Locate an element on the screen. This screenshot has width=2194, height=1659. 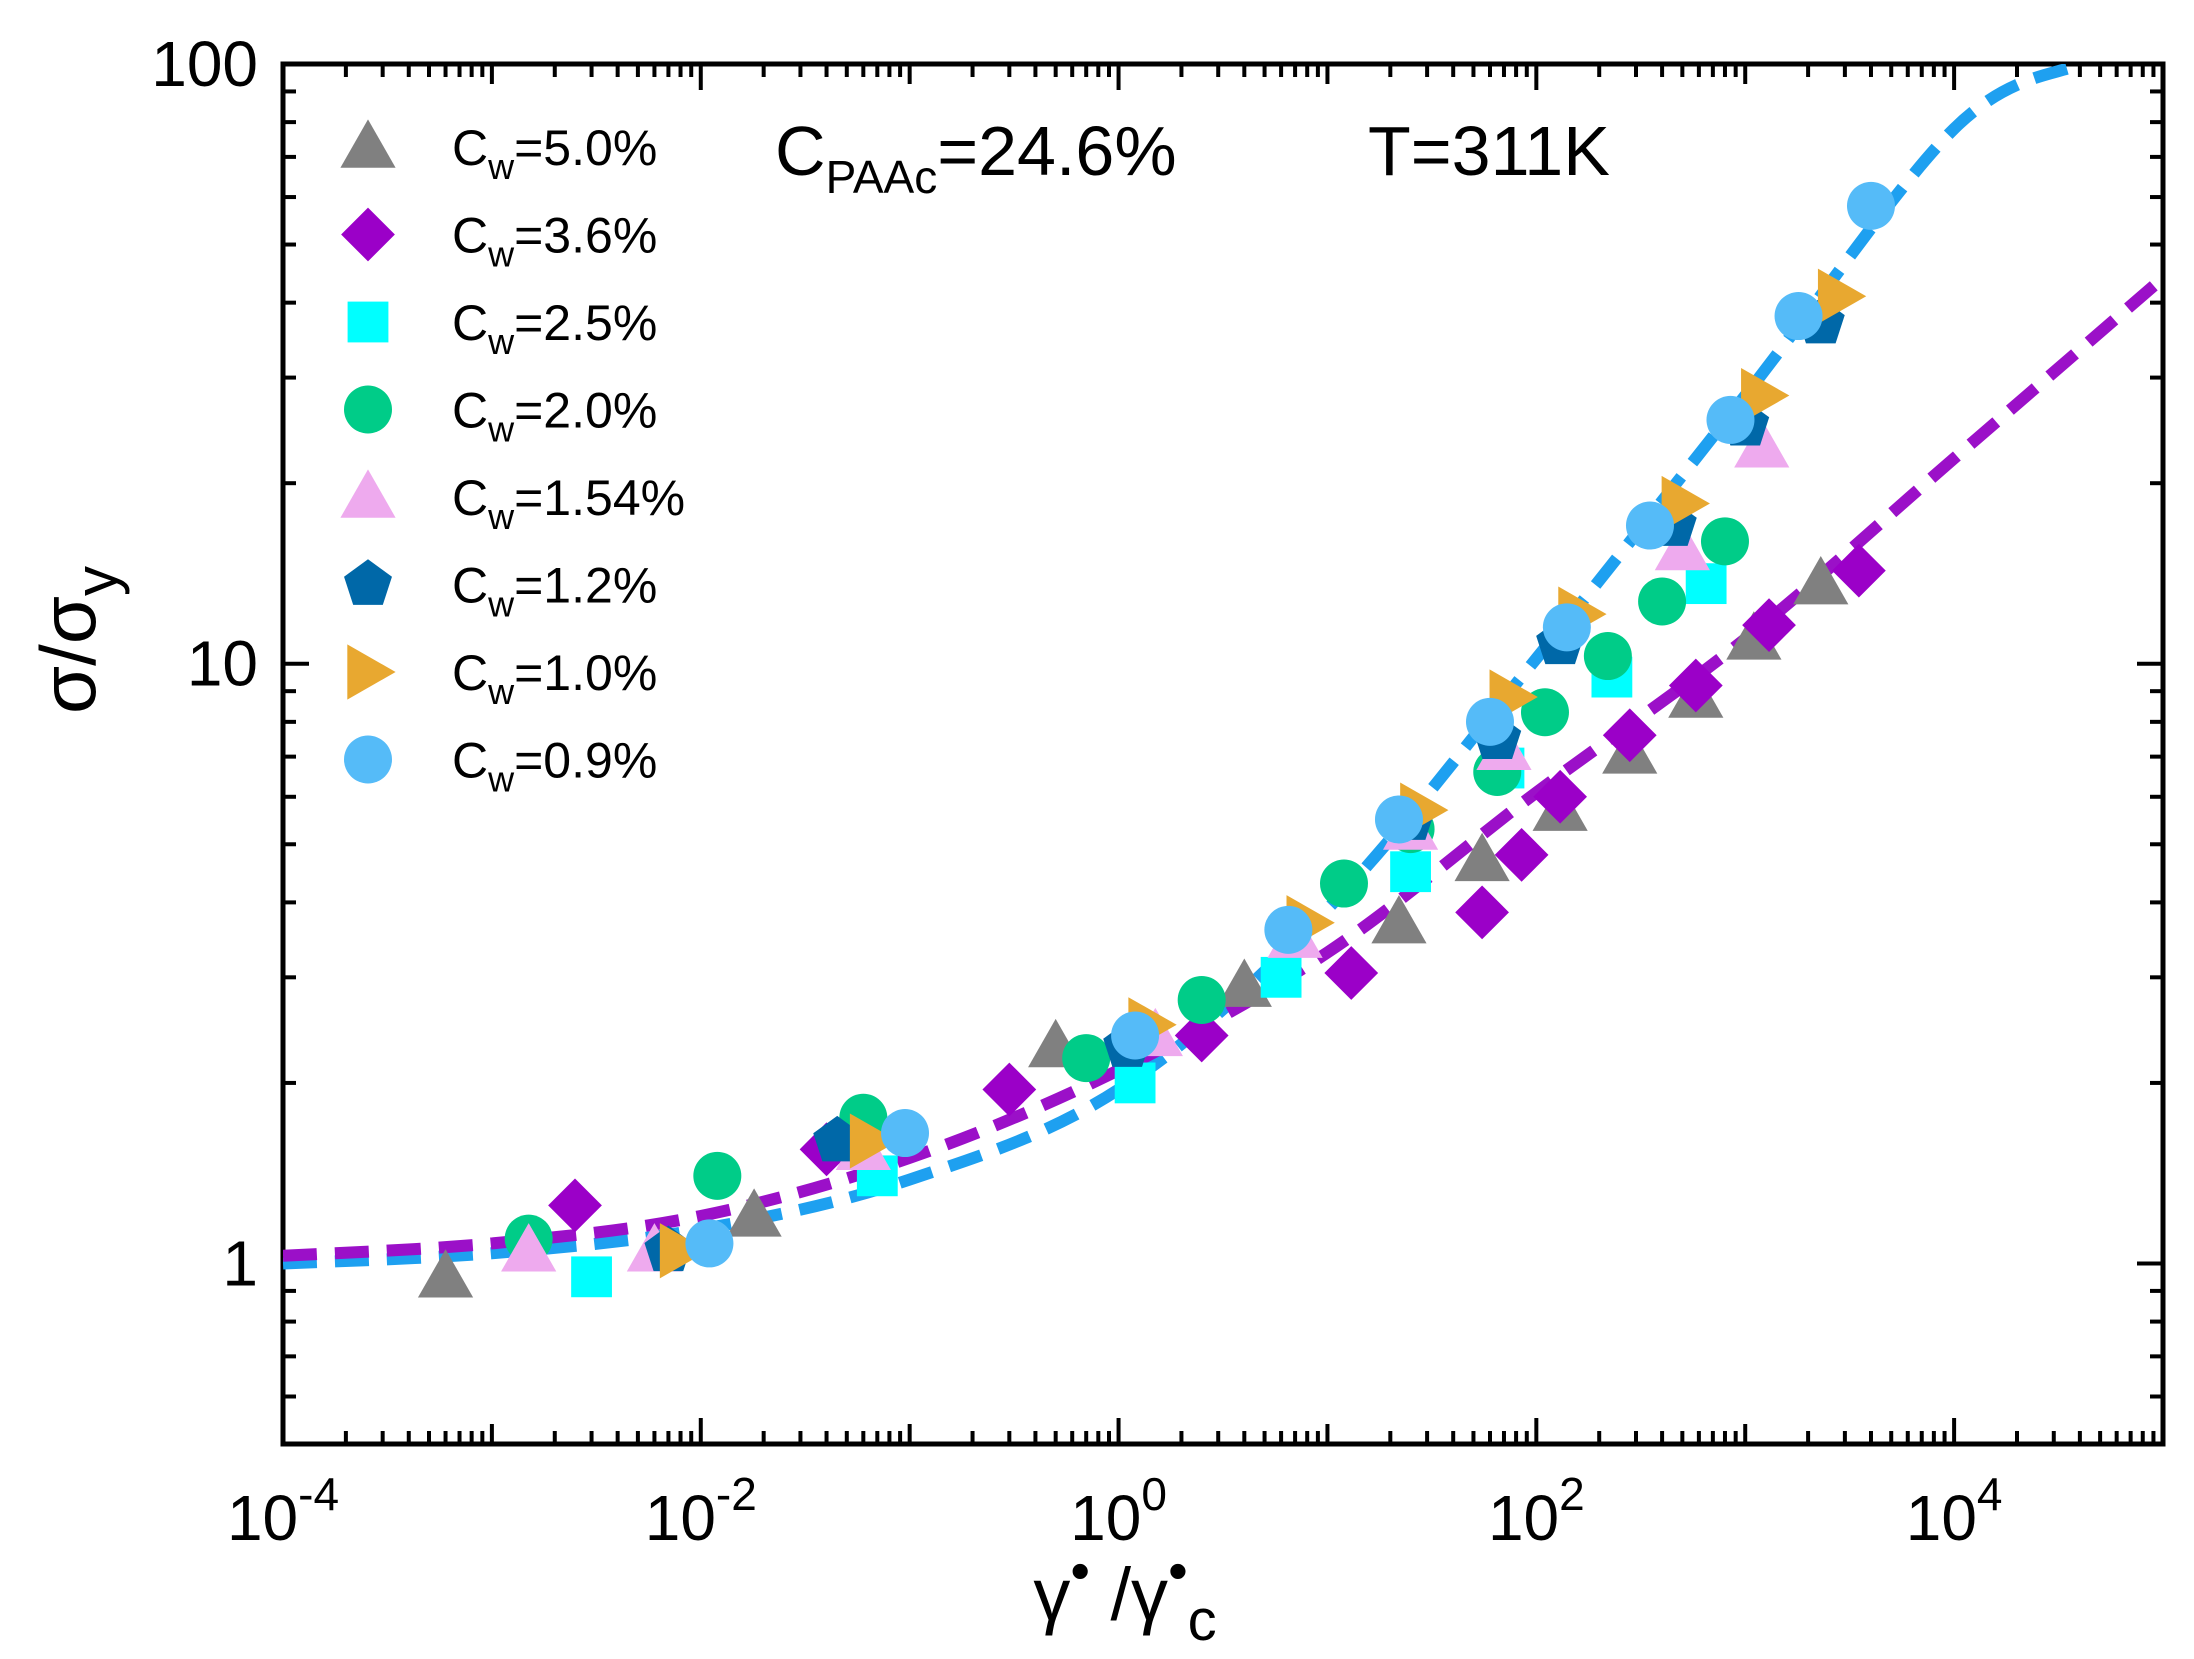
concentration-annotation: CPAAc=24.6% is located at coordinates (976, 157).